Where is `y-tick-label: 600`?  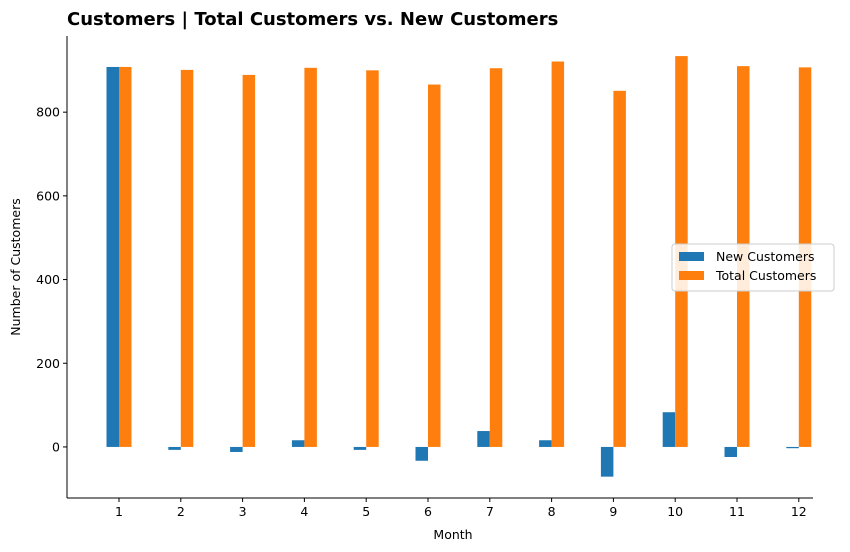 y-tick-label: 600 is located at coordinates (48, 195).